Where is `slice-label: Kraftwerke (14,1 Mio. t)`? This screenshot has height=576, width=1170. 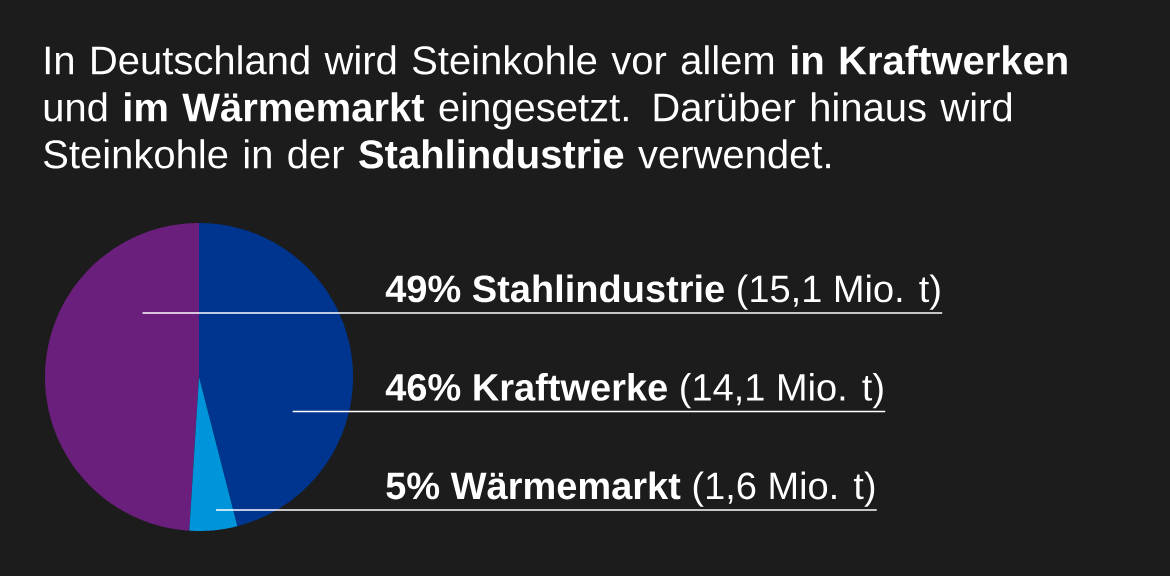 slice-label: Kraftwerke (14,1 Mio. t) is located at coordinates (678, 390).